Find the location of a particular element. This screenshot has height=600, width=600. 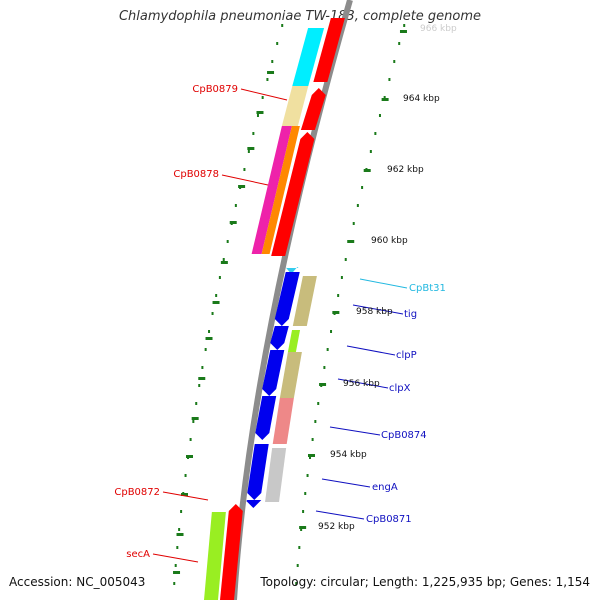

feature-seca-cds is located at coordinates (231, 552).